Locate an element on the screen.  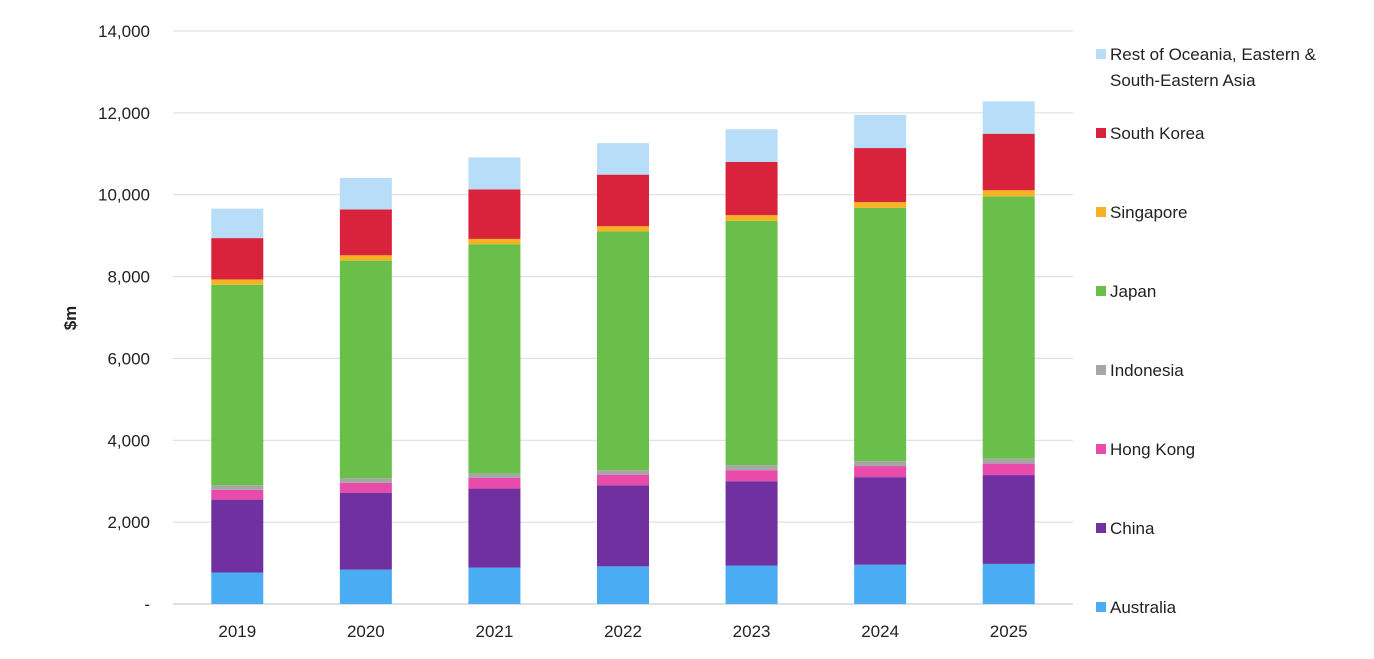
y-tick-label: 8,000 is located at coordinates (128, 277).